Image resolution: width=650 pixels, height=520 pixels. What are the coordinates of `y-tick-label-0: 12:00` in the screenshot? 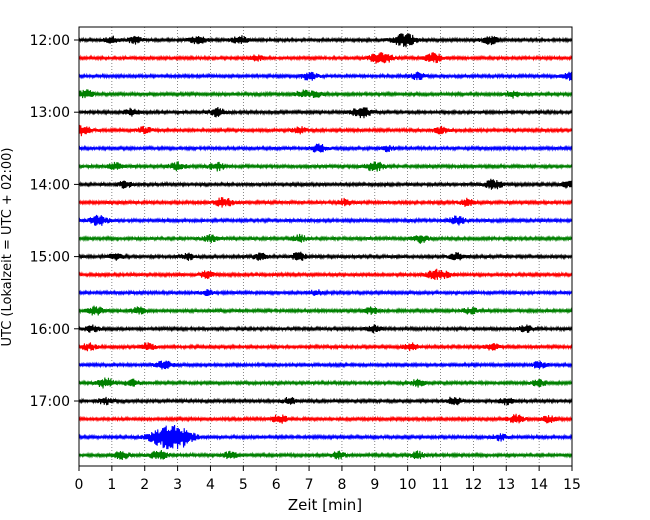 It's located at (50, 41).